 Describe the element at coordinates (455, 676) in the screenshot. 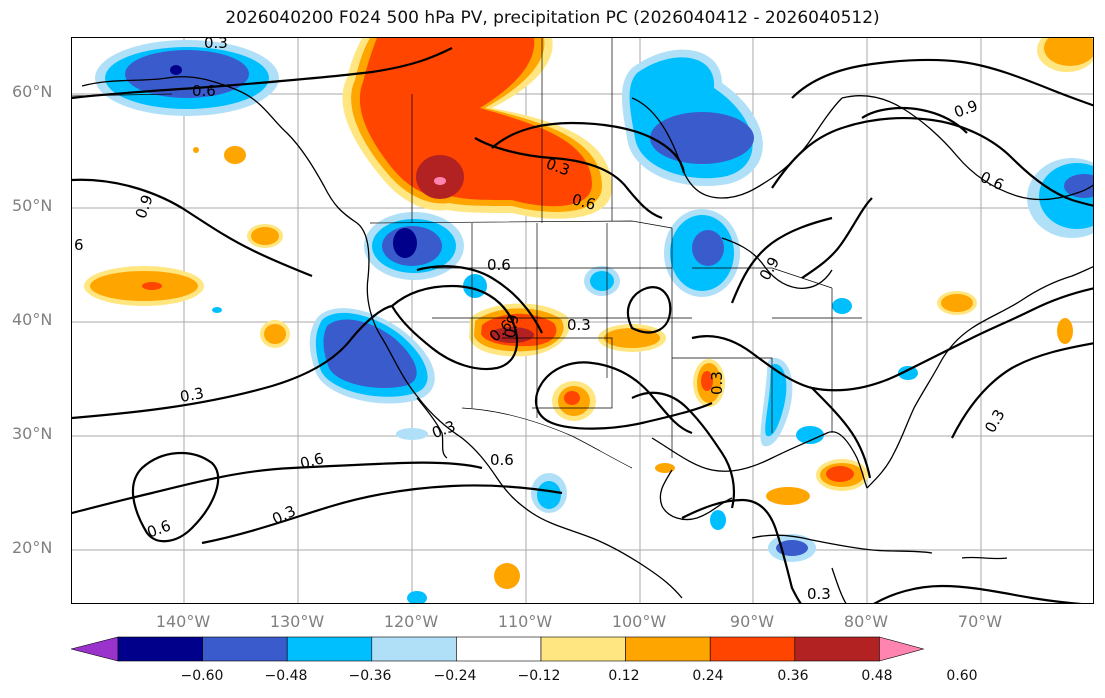

I see `colorbar-tick: −0.24` at that location.